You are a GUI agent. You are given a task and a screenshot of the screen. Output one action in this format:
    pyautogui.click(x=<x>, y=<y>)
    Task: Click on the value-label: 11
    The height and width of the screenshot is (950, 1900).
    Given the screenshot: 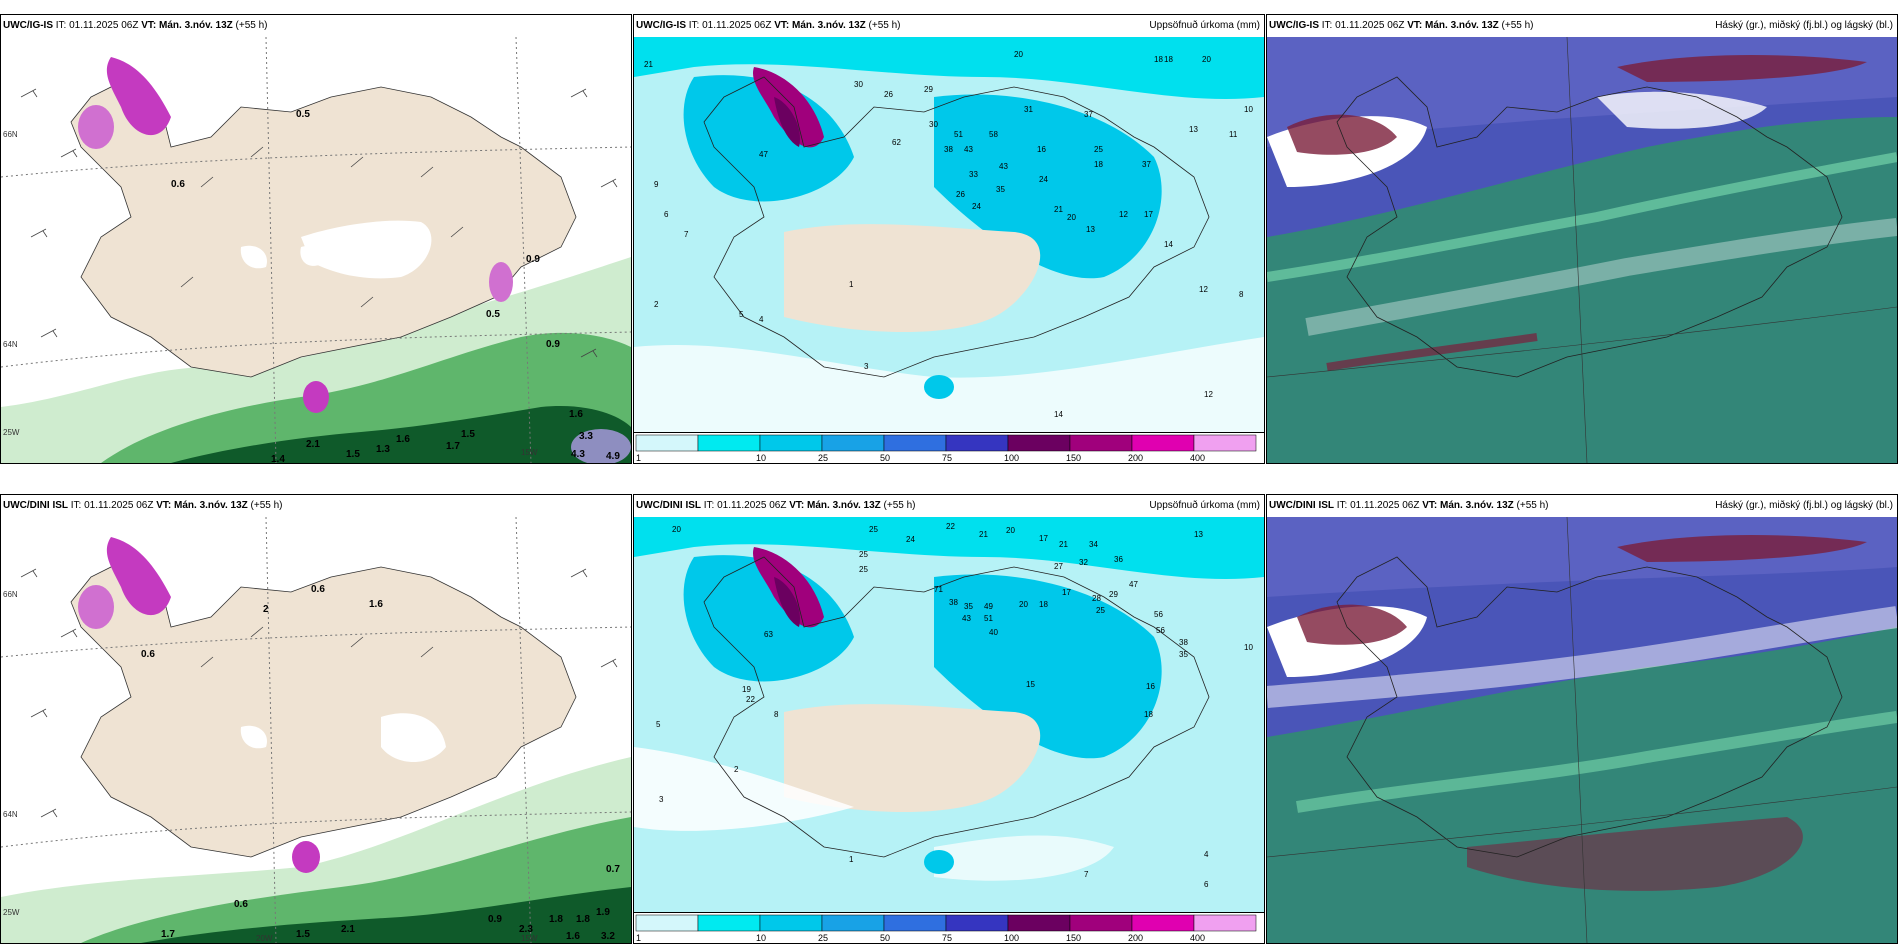 What is the action you would take?
    pyautogui.click(x=1233, y=134)
    